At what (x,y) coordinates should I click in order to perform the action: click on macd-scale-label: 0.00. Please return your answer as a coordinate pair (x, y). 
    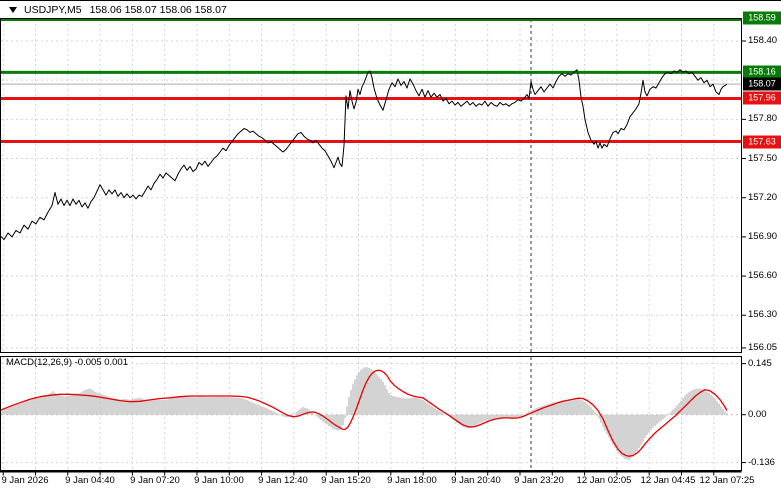
    Looking at the image, I should click on (757, 414).